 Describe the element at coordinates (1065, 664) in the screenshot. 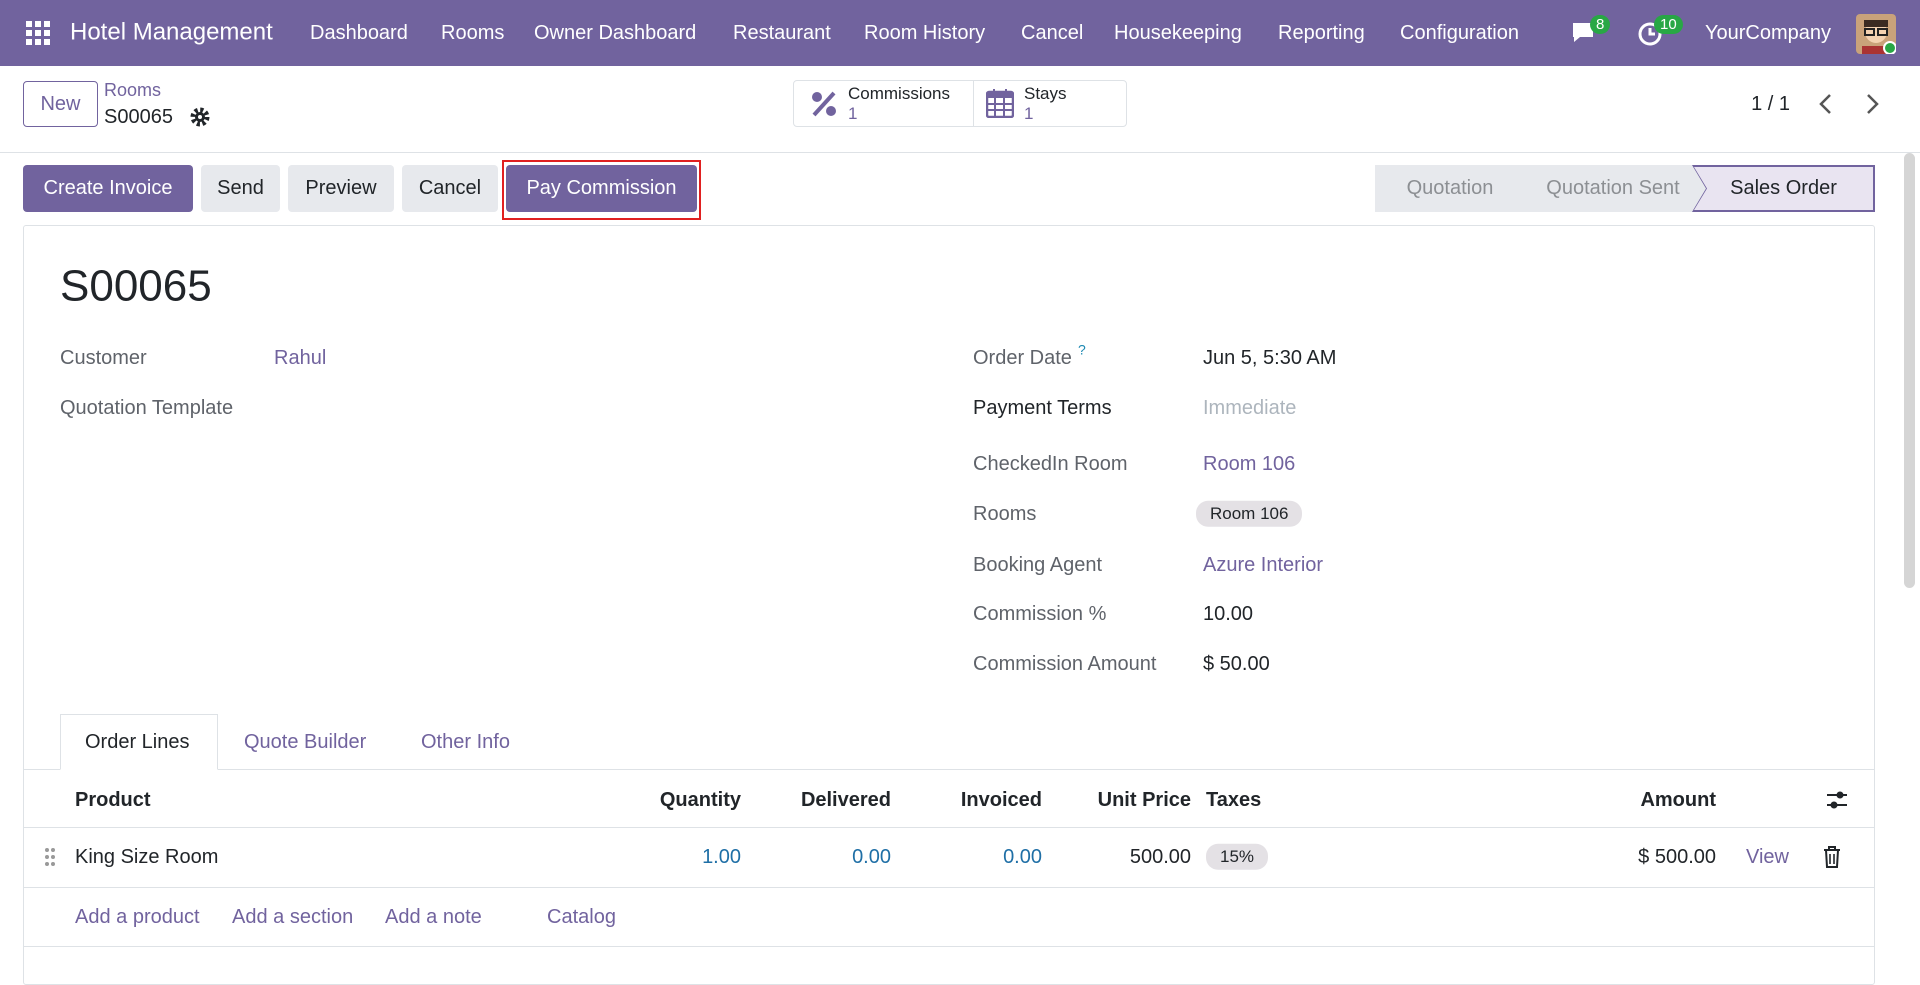

I see `field-label: Commission Amount` at that location.